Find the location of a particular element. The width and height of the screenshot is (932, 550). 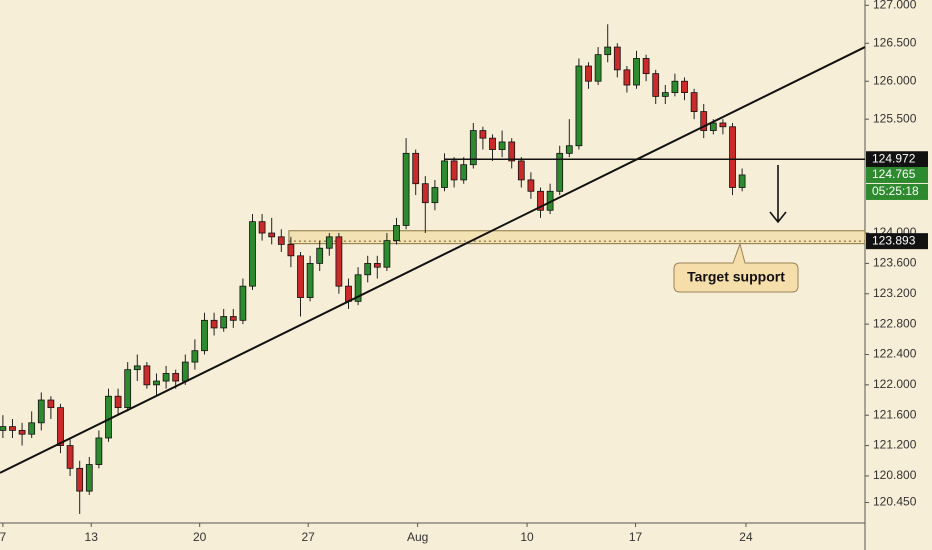

x-tick-label: Aug is located at coordinates (417, 537).